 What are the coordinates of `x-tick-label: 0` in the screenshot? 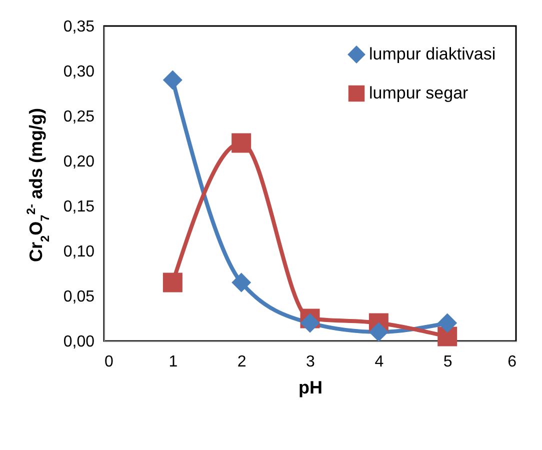 It's located at (109, 362).